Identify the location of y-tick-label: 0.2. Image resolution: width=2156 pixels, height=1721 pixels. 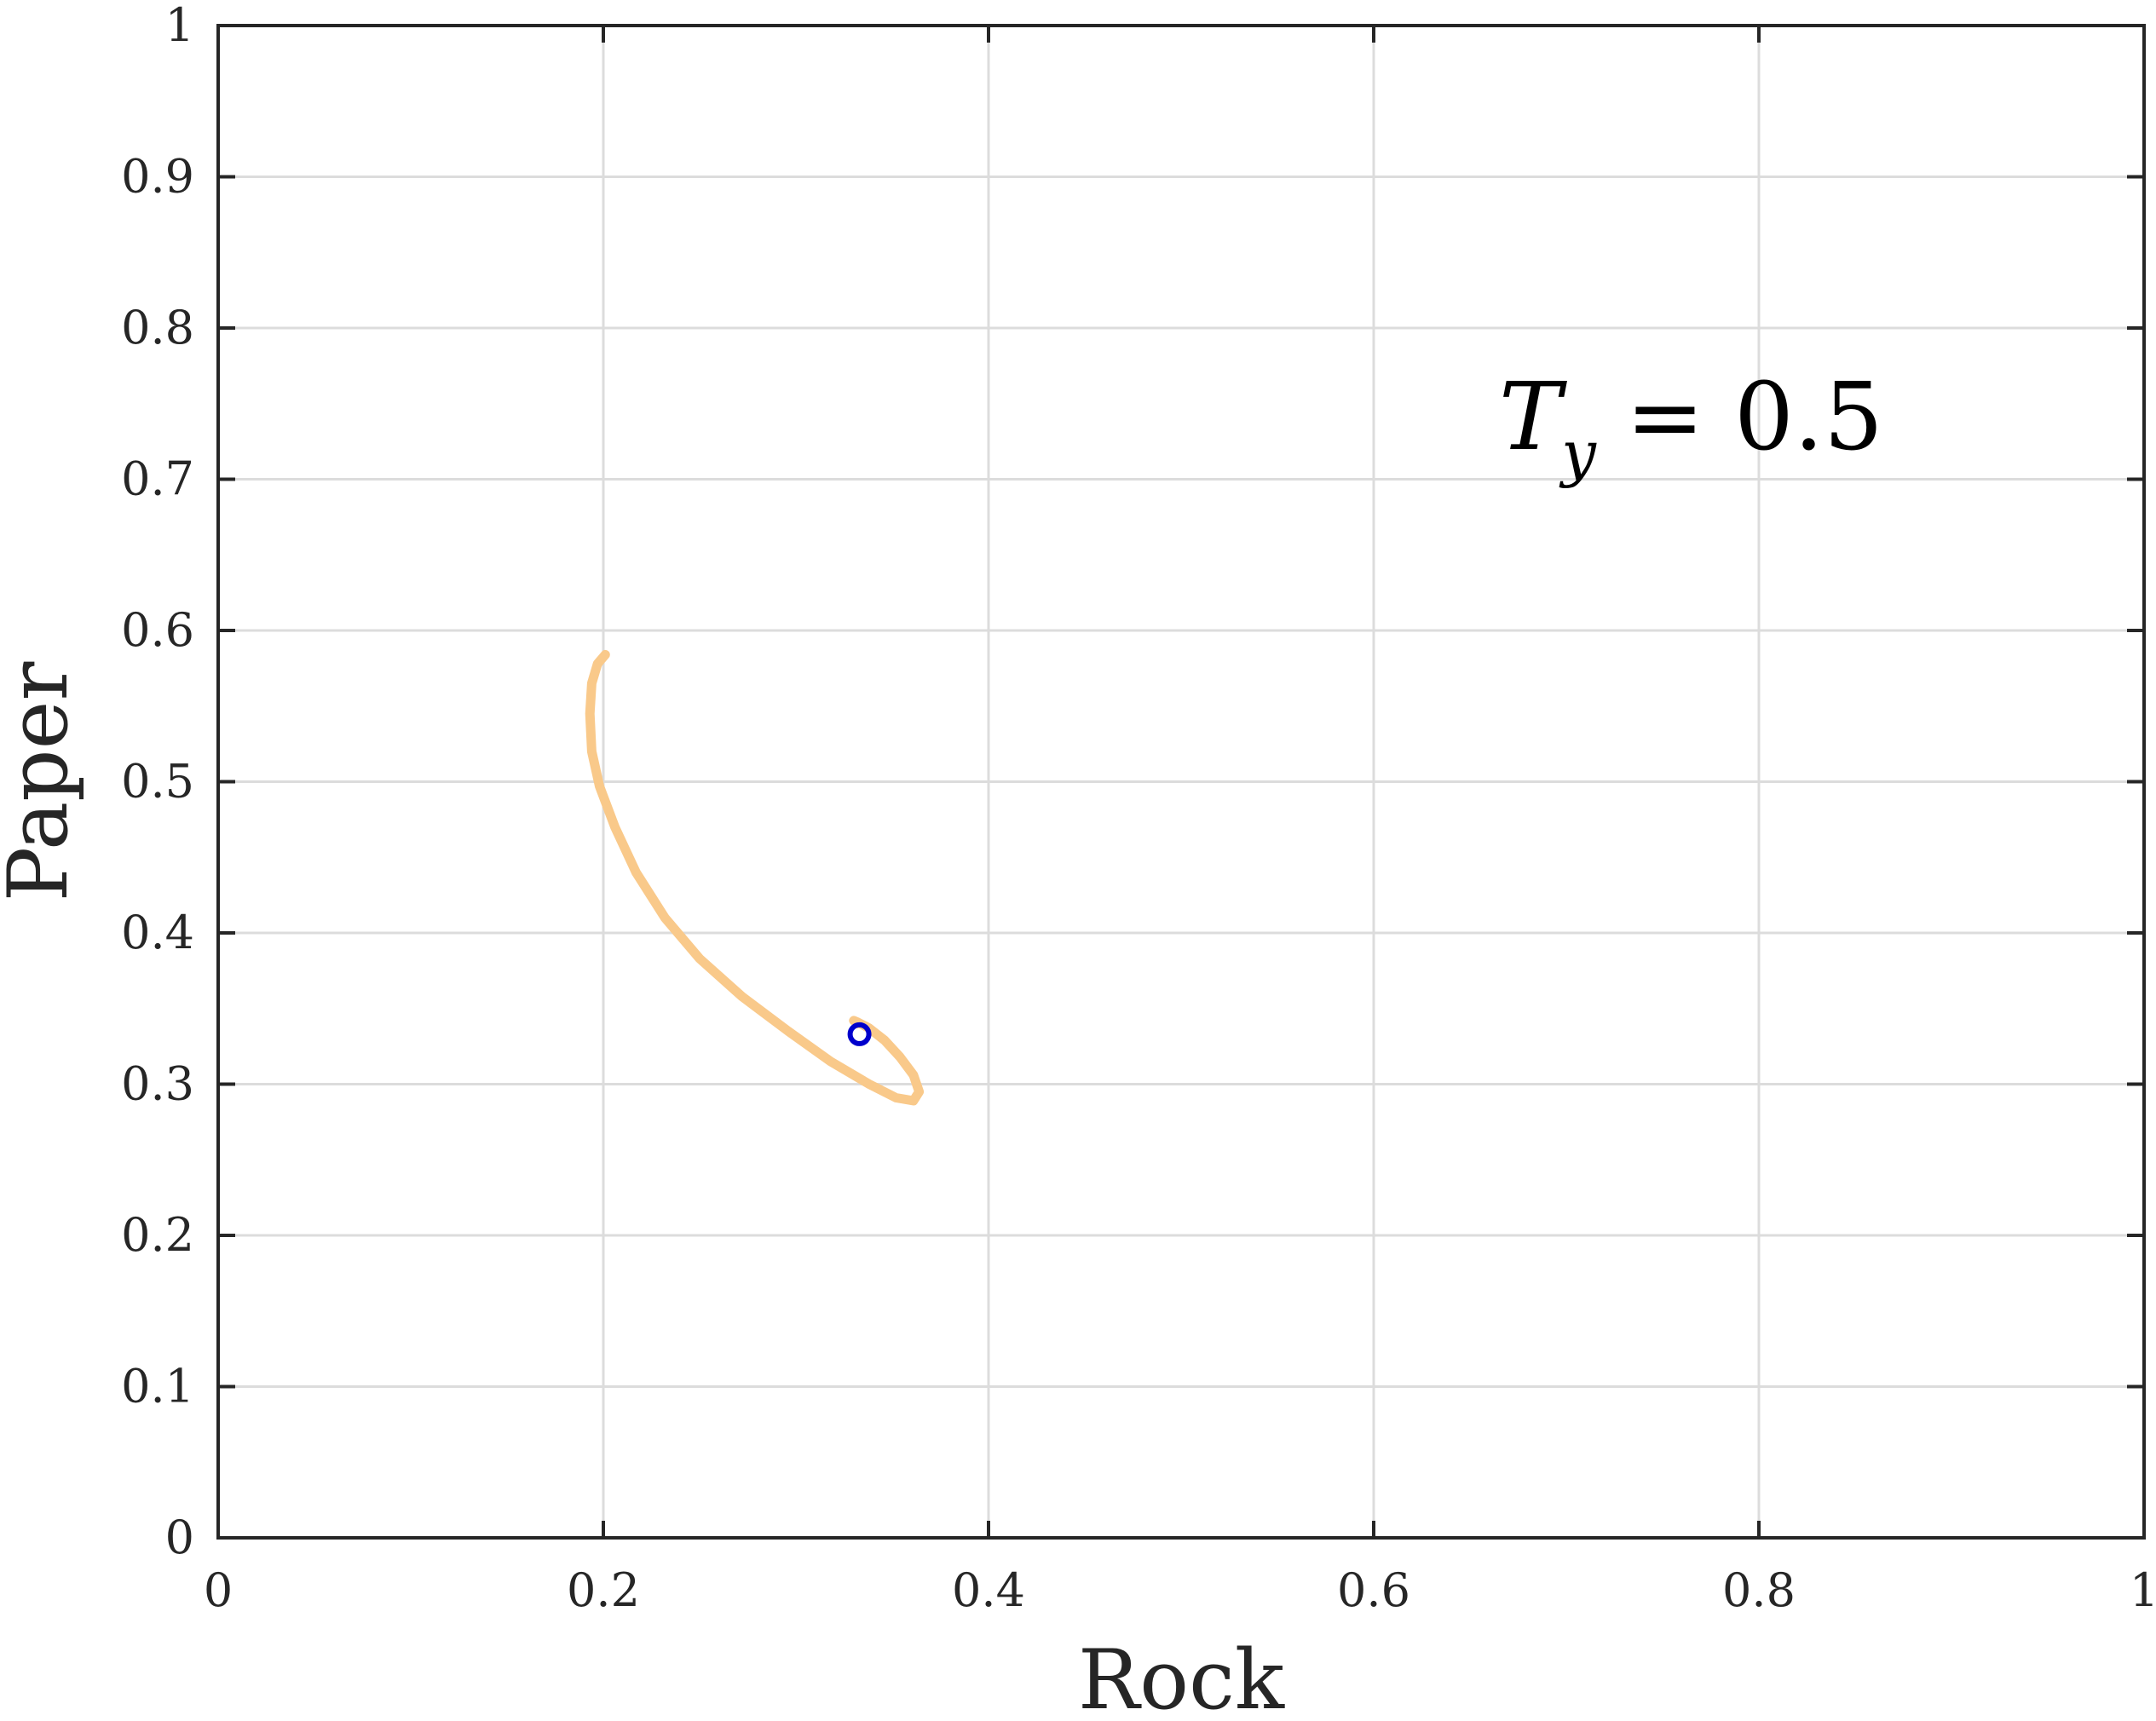
(157, 1235).